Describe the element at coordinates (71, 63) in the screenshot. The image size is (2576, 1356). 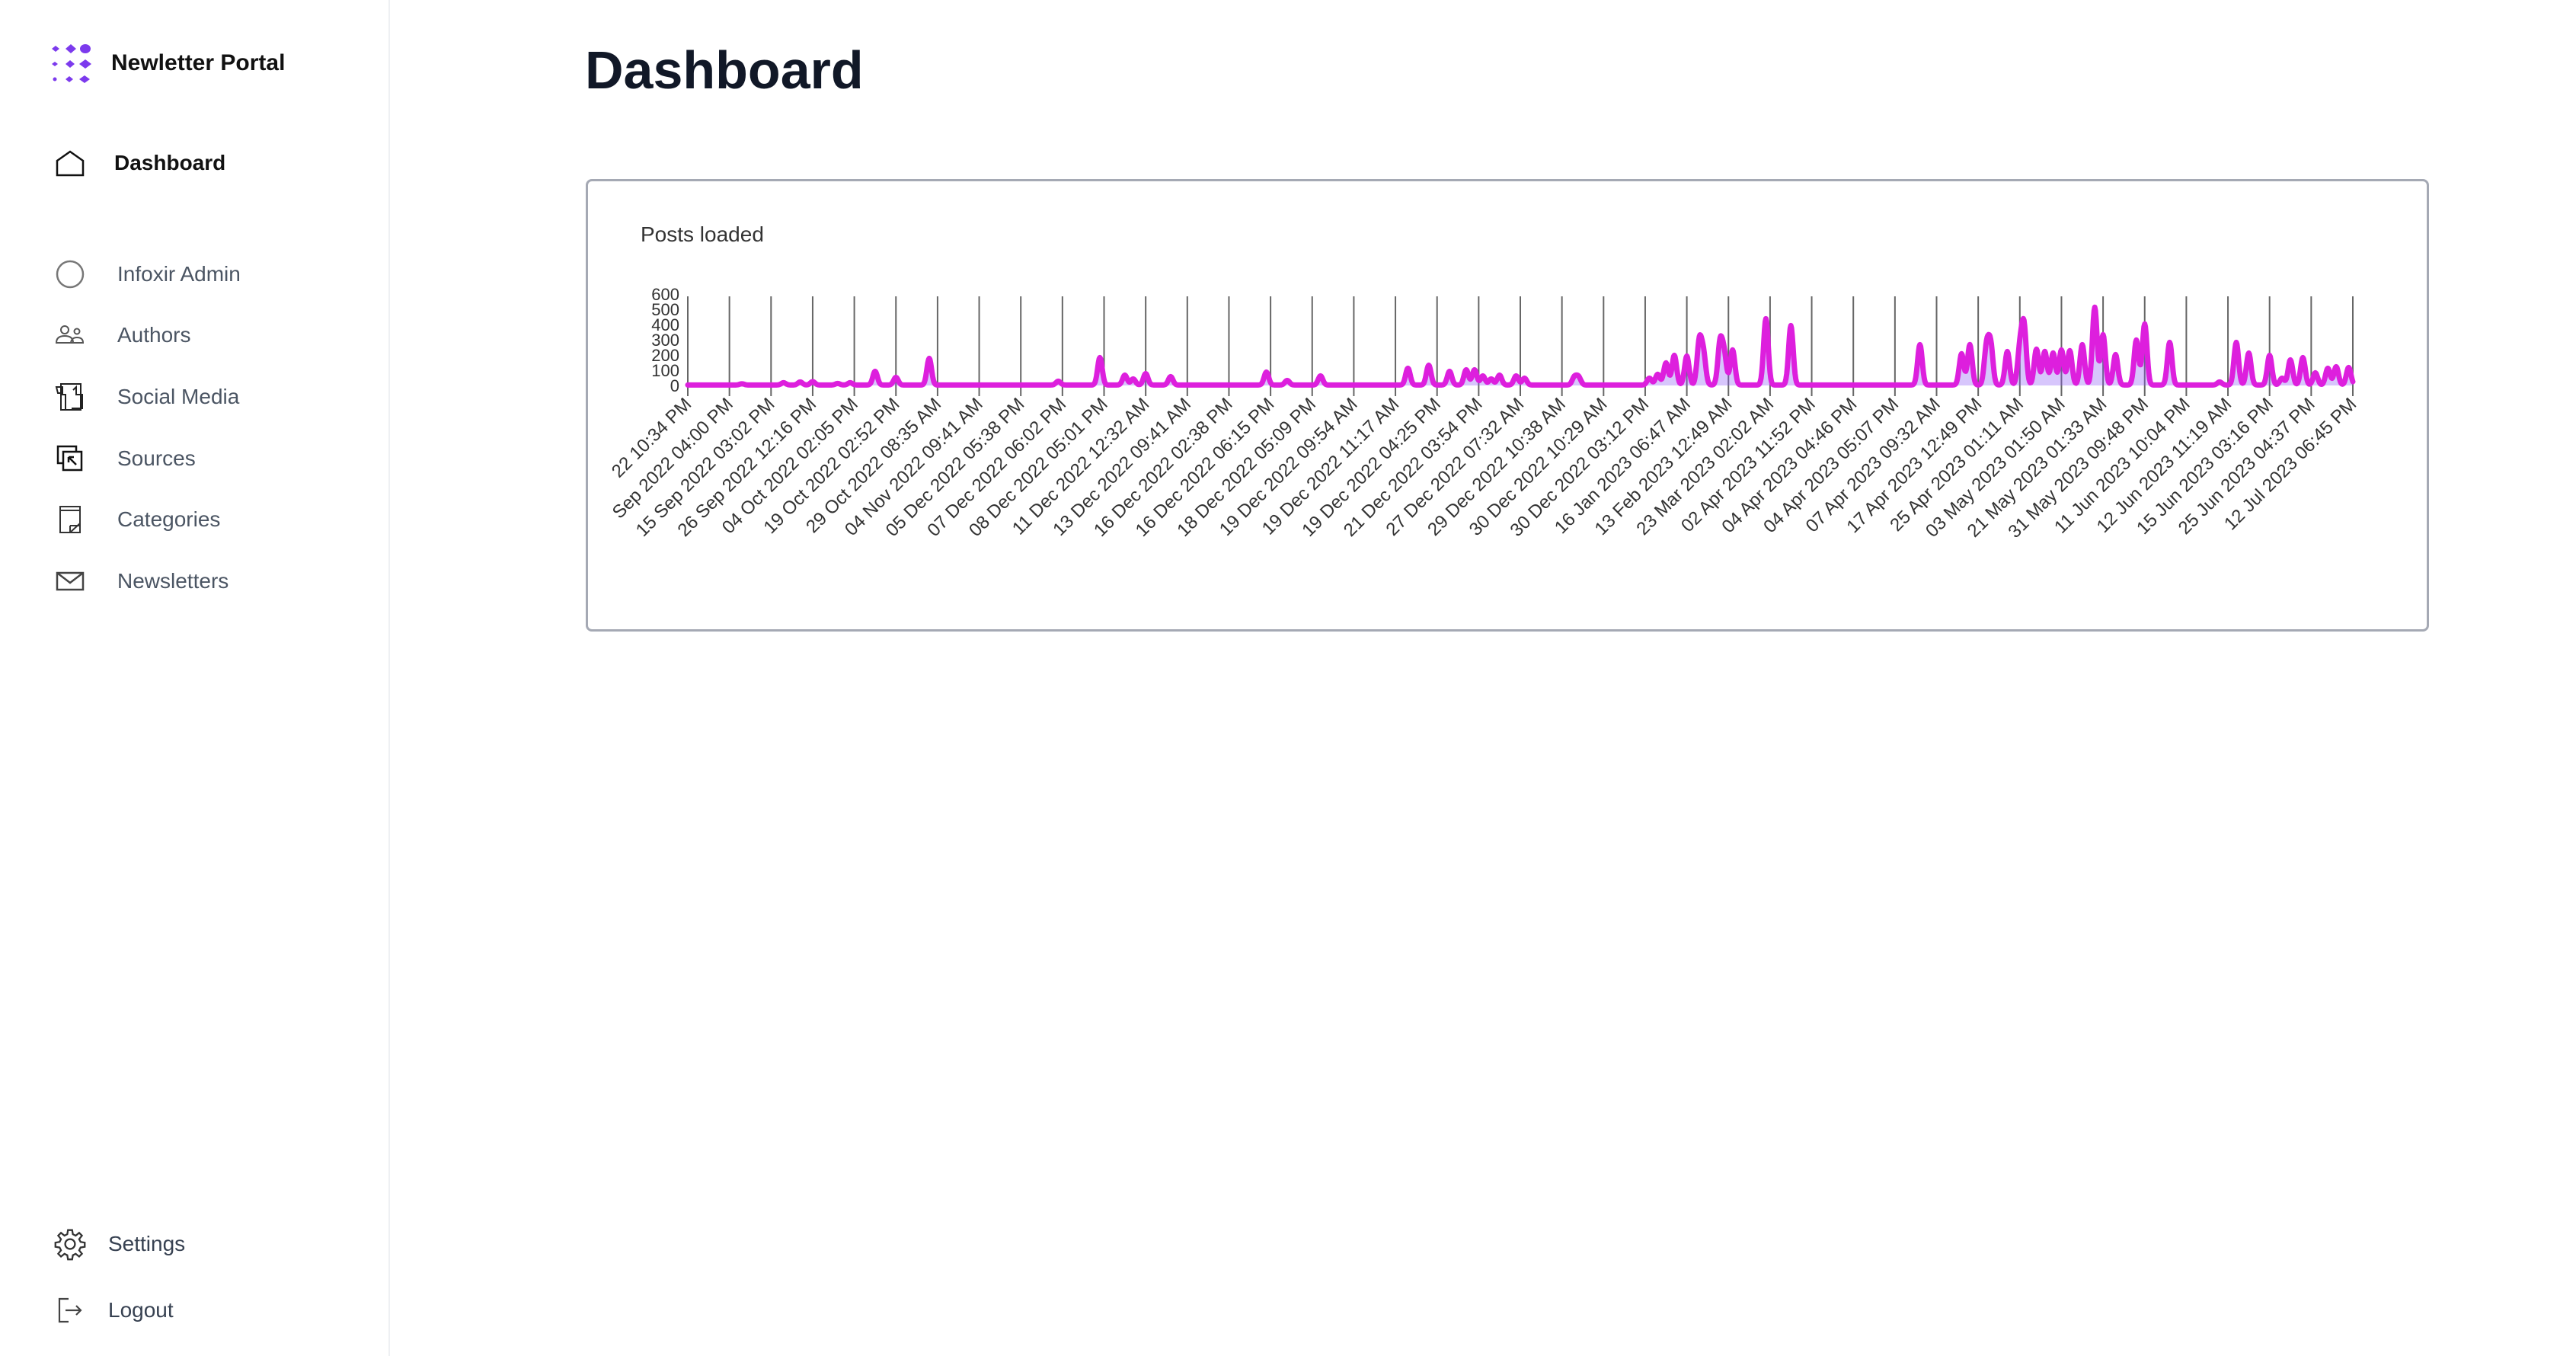
I see `logo-icon` at that location.